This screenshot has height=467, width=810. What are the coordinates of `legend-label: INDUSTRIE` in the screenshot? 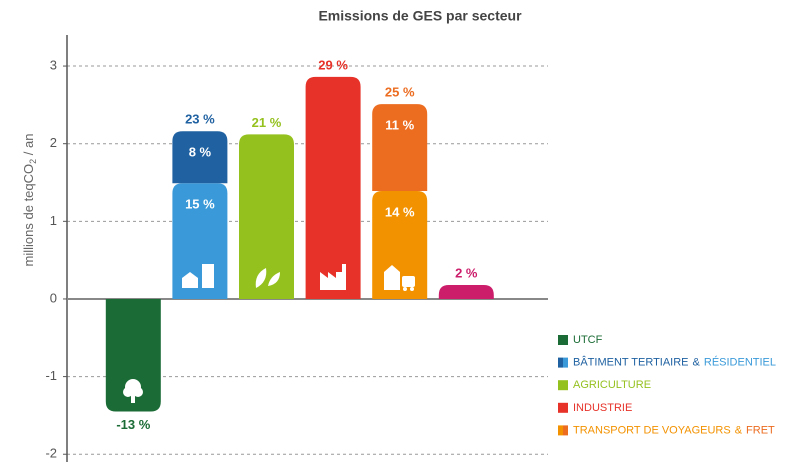 It's located at (602, 408).